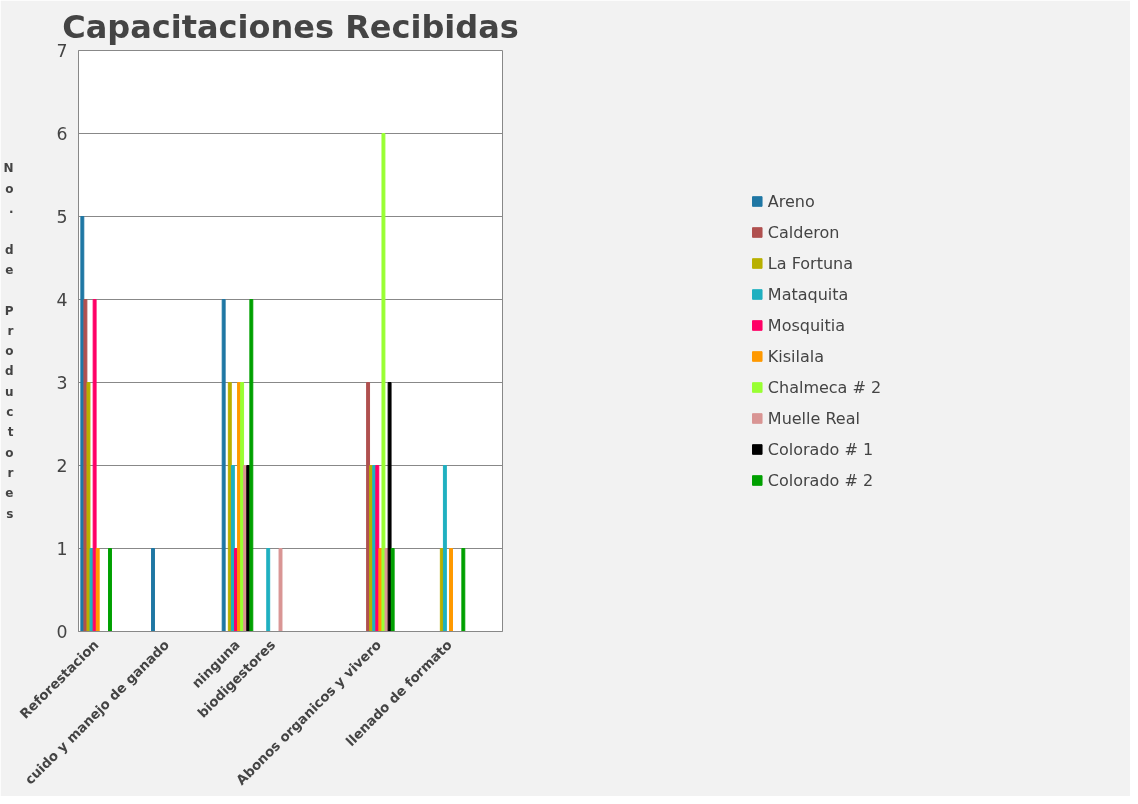 This screenshot has height=804, width=1138. Describe the element at coordinates (62, 632) in the screenshot. I see `y-tick-label: 0` at that location.